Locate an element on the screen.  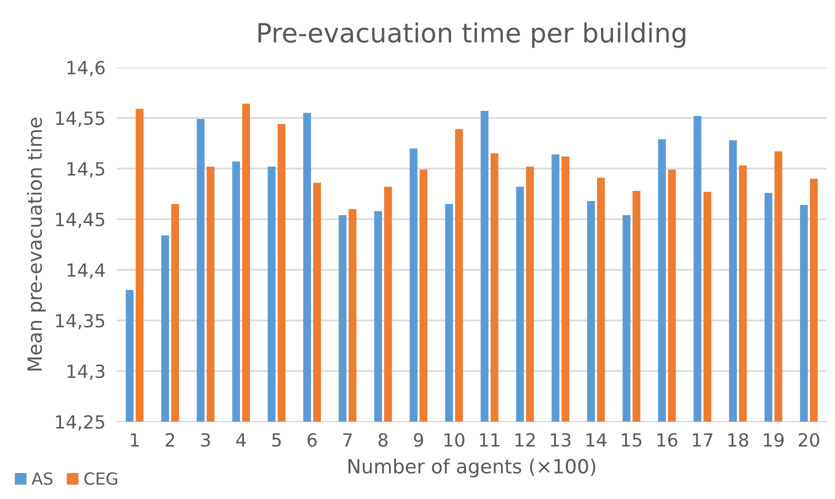
y-tick-label: 14,25 is located at coordinates (80, 423).